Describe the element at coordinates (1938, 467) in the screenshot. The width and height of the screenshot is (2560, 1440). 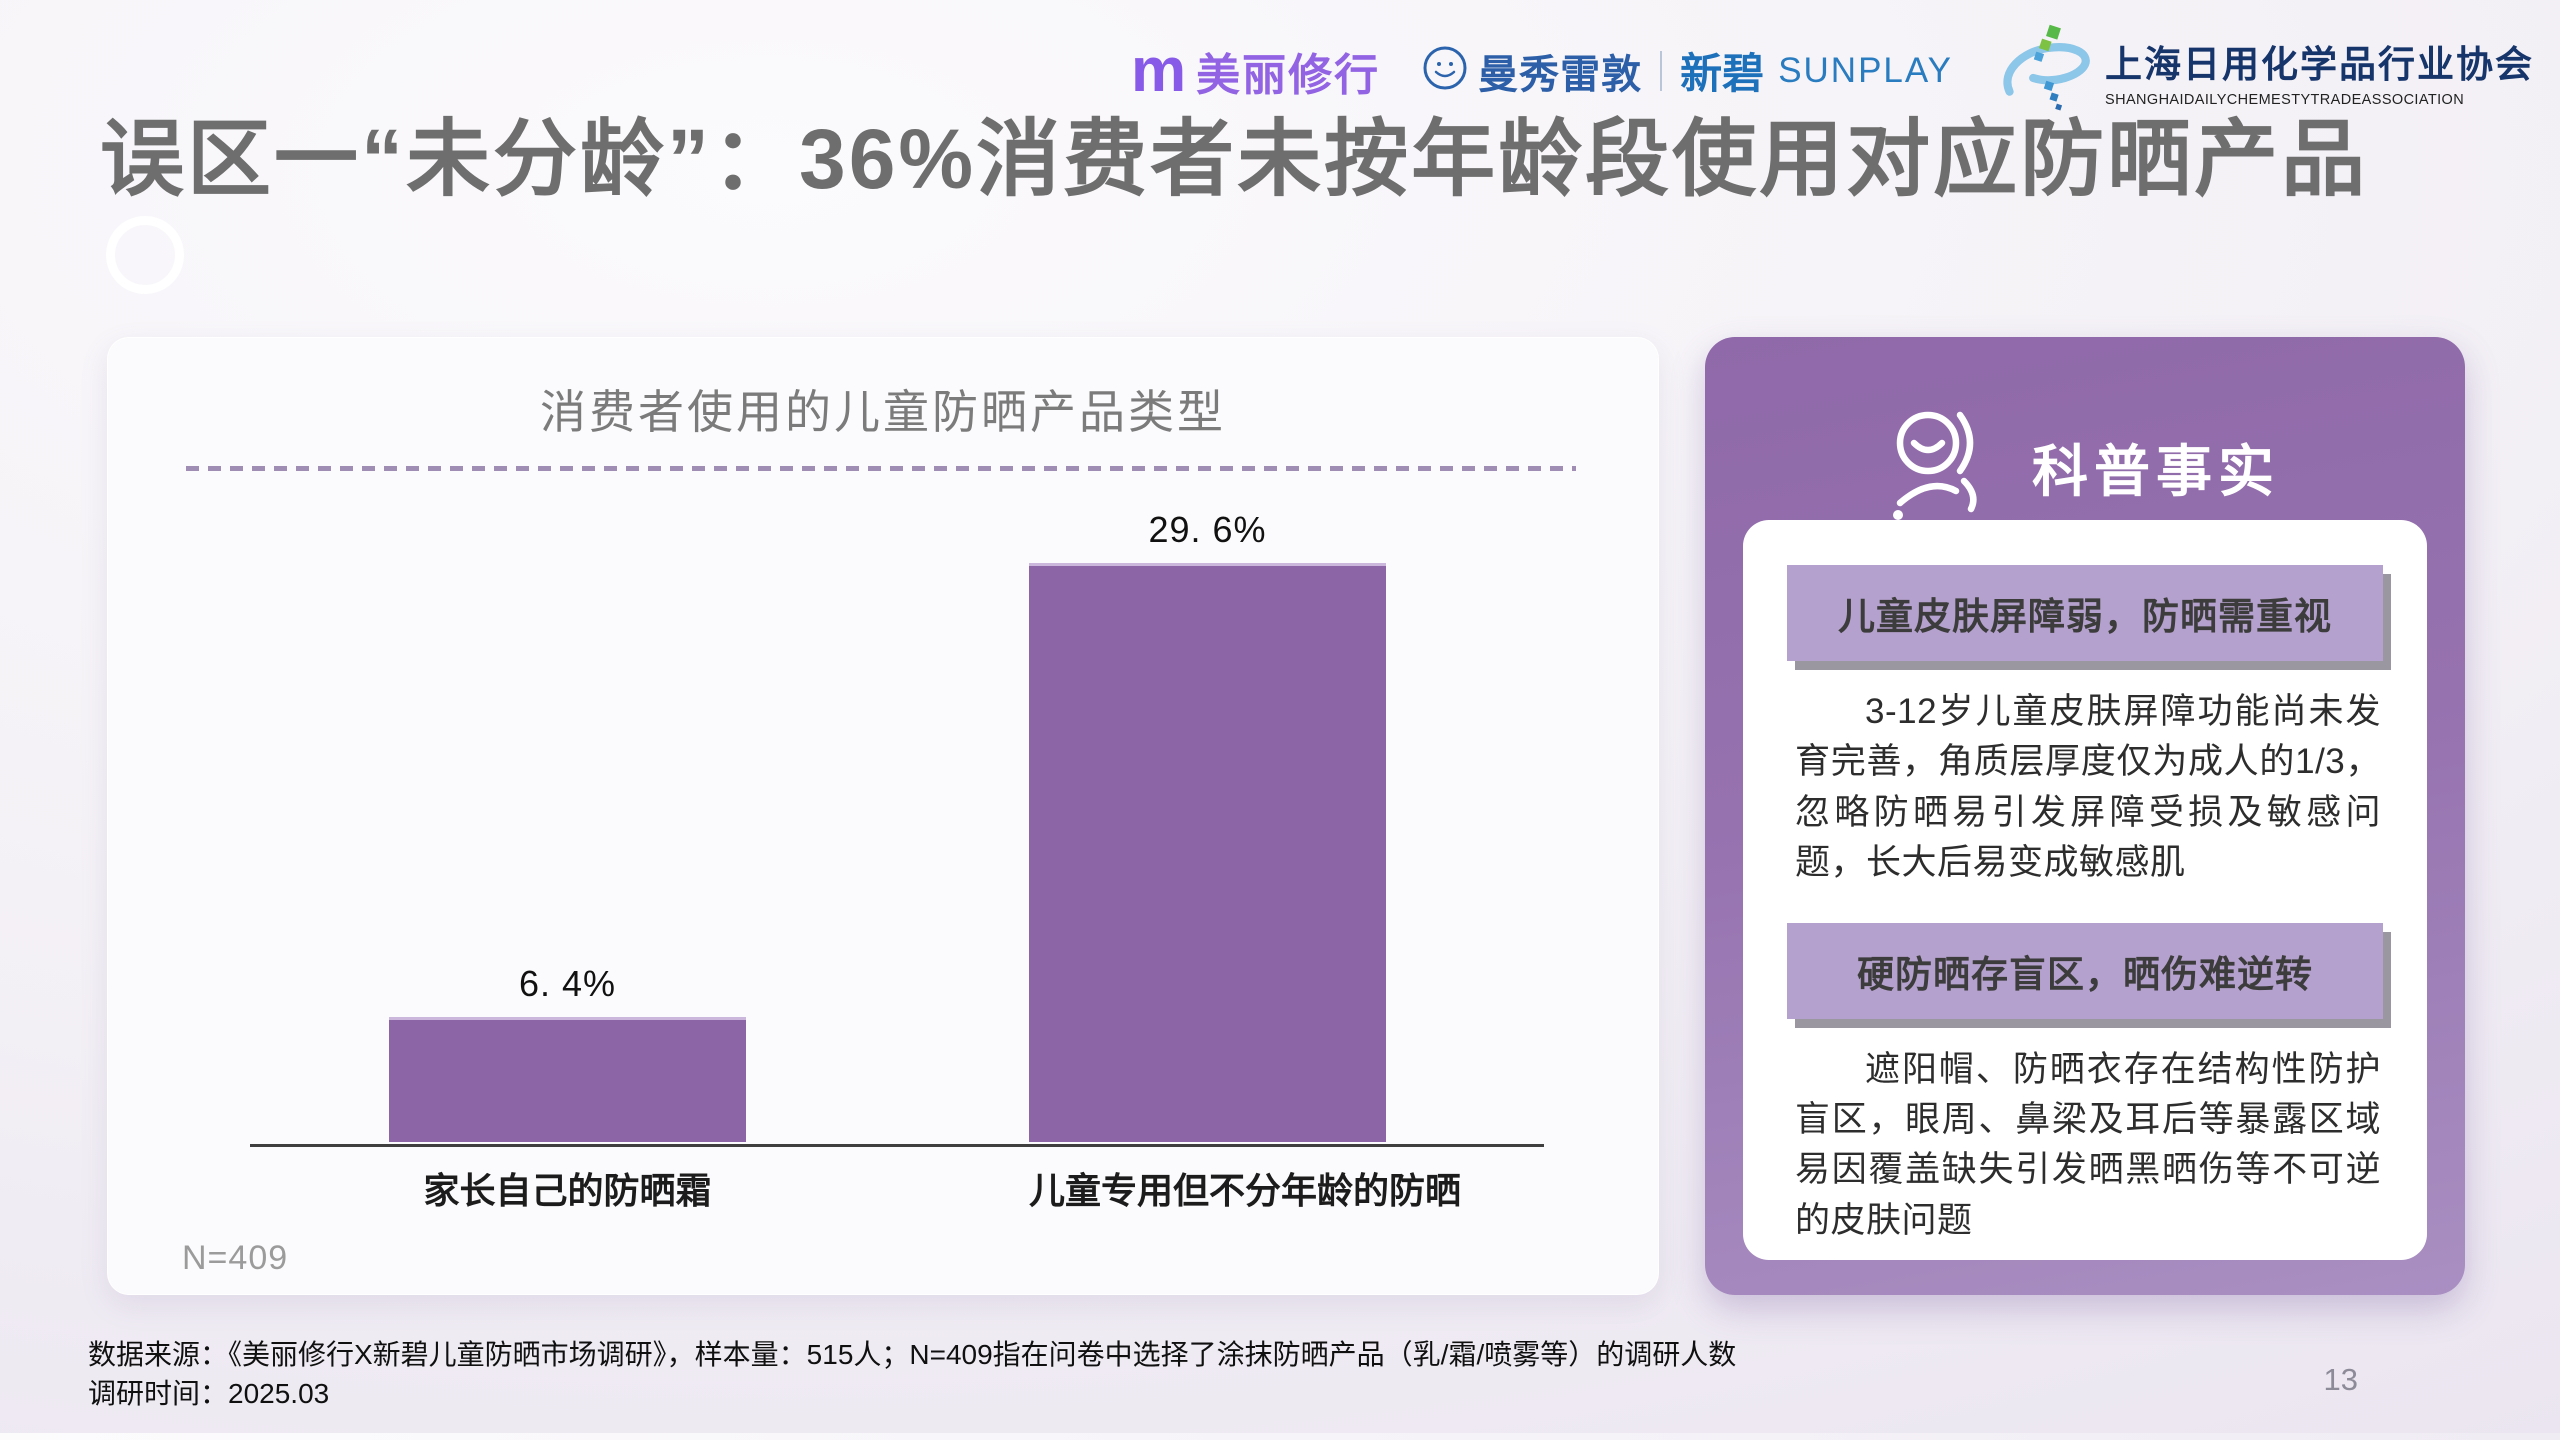
I see `person-broadcast-icon` at that location.